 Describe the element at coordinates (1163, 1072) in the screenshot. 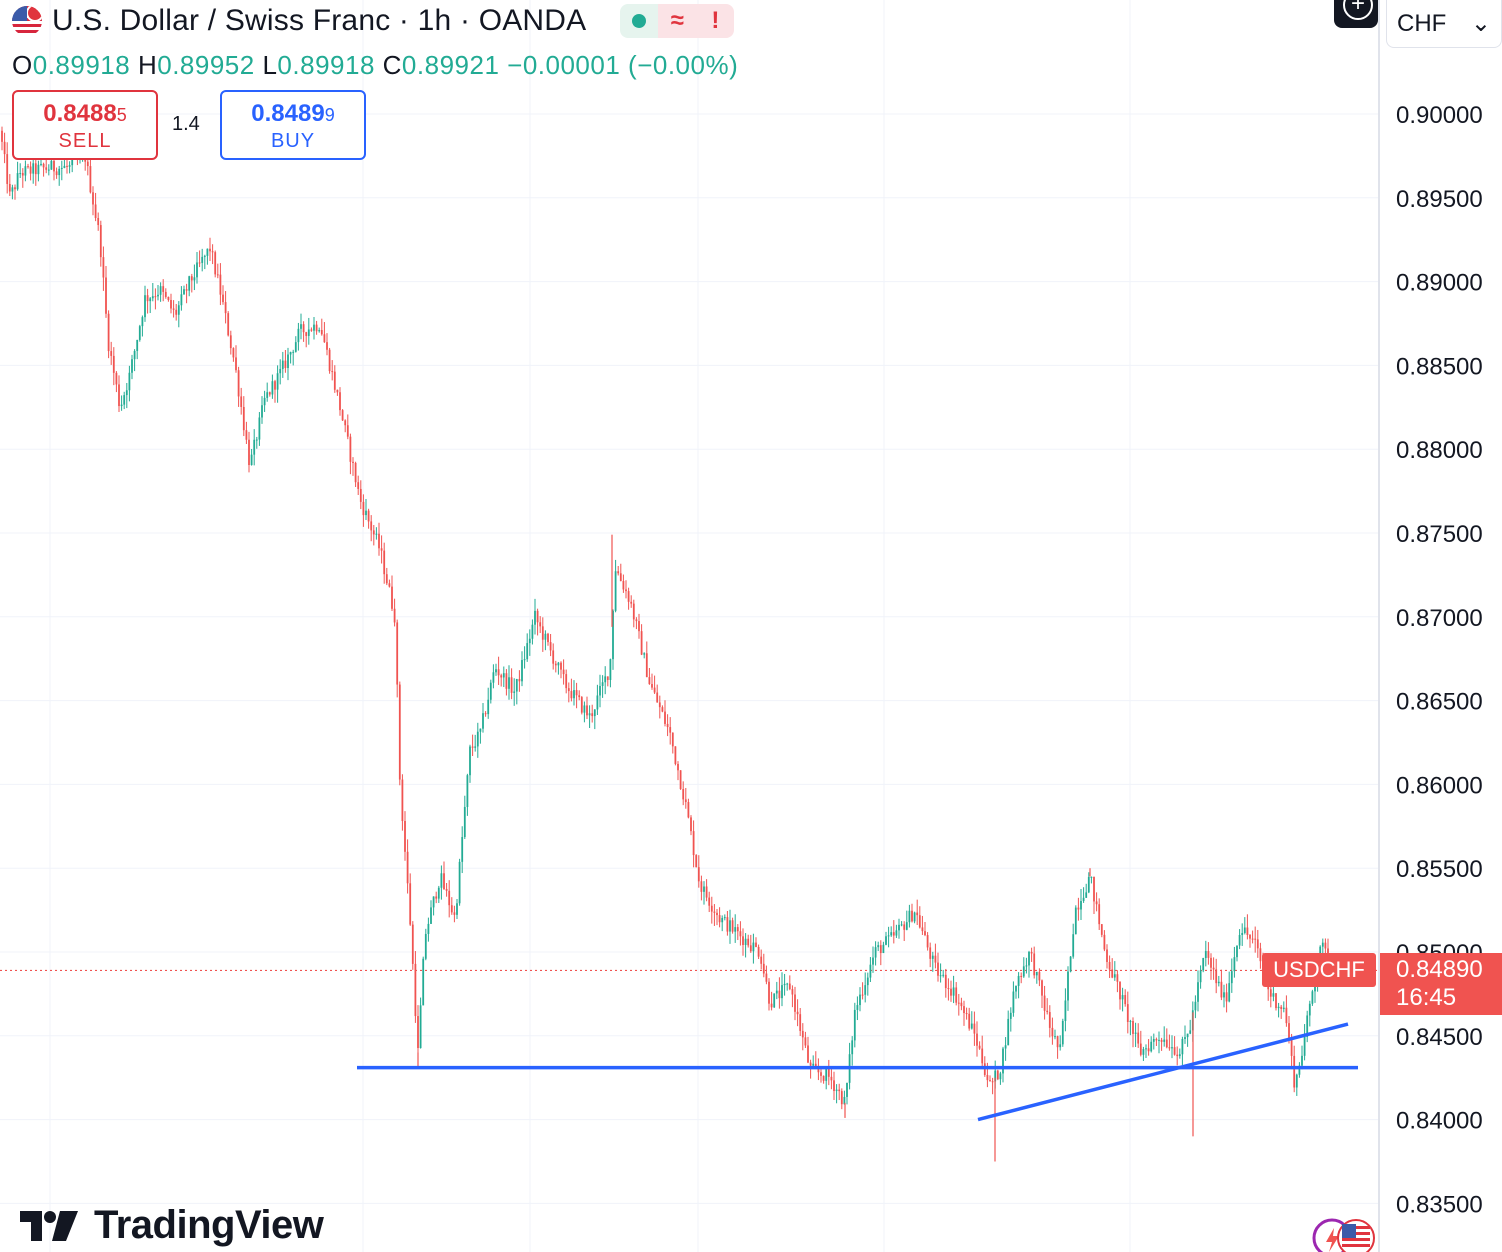

I see `trend-line` at that location.